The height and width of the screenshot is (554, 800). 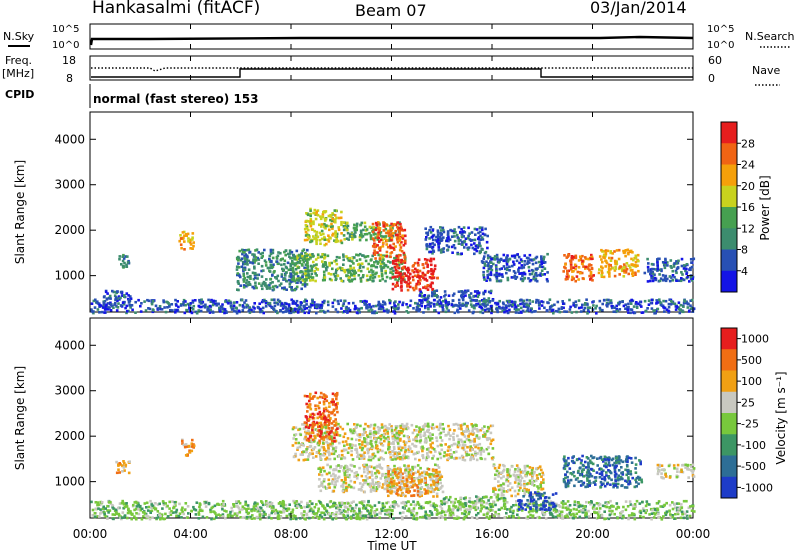 What do you see at coordinates (391, 40) in the screenshot?
I see `noise-sky-trace` at bounding box center [391, 40].